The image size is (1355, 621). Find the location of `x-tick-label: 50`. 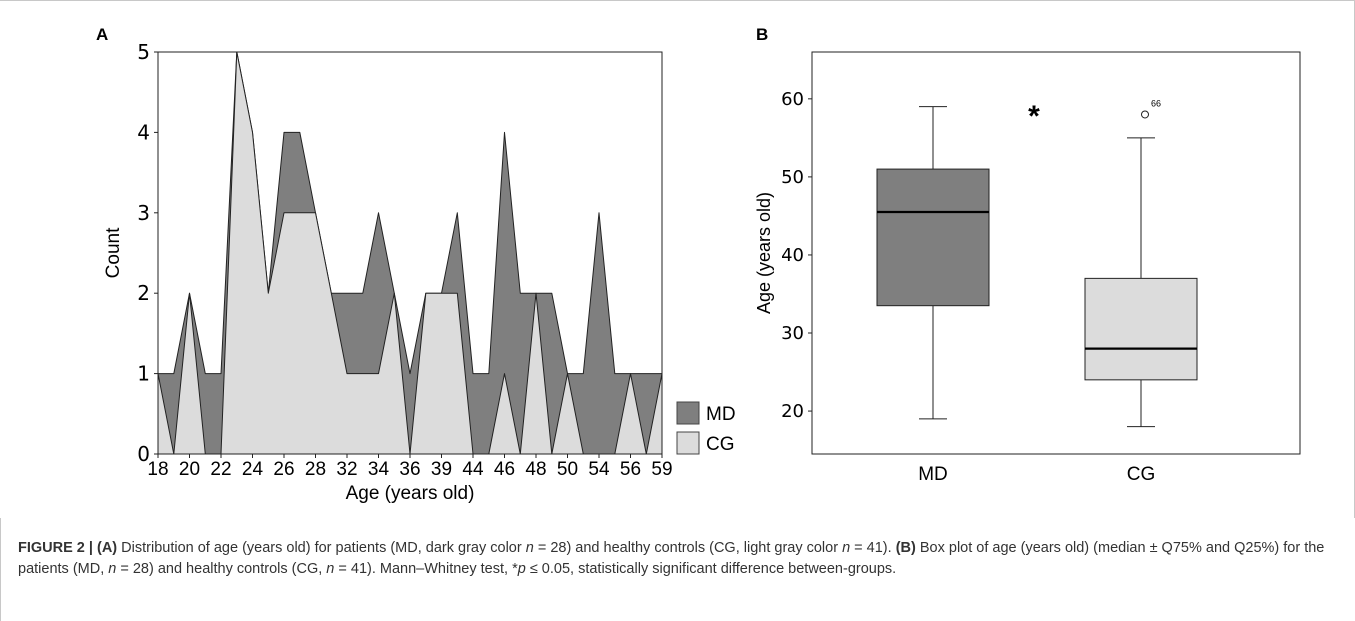

x-tick-label: 50 is located at coordinates (567, 469).